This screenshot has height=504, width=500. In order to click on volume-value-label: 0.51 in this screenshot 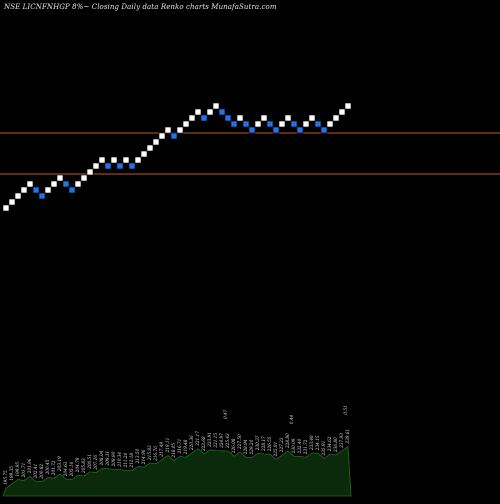, I will do `click(345, 409)`.